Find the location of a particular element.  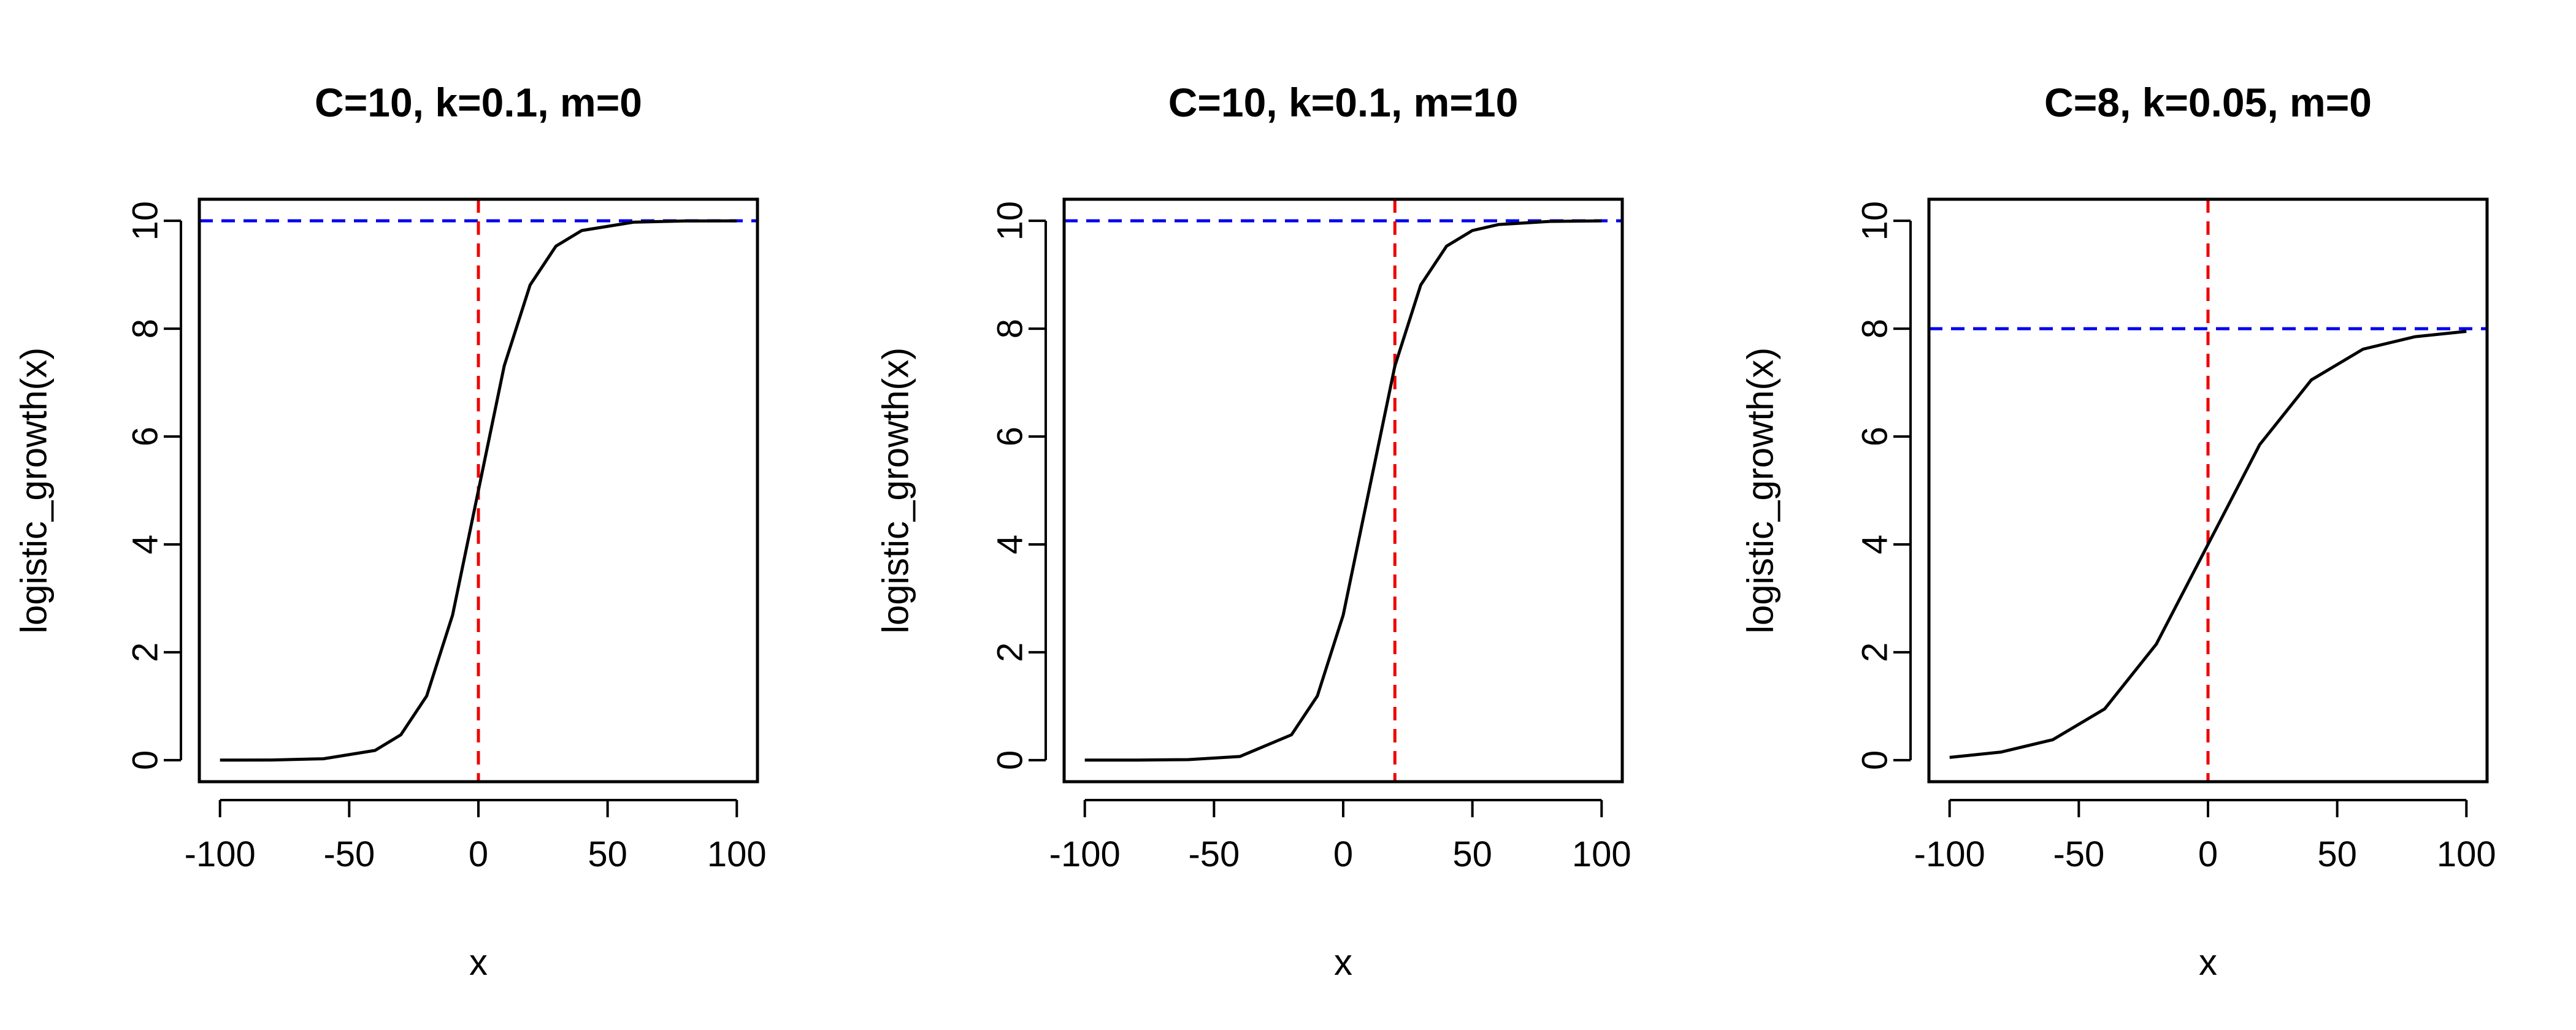

chart-title: C=10, k=0.1, m=10 is located at coordinates (1343, 102).